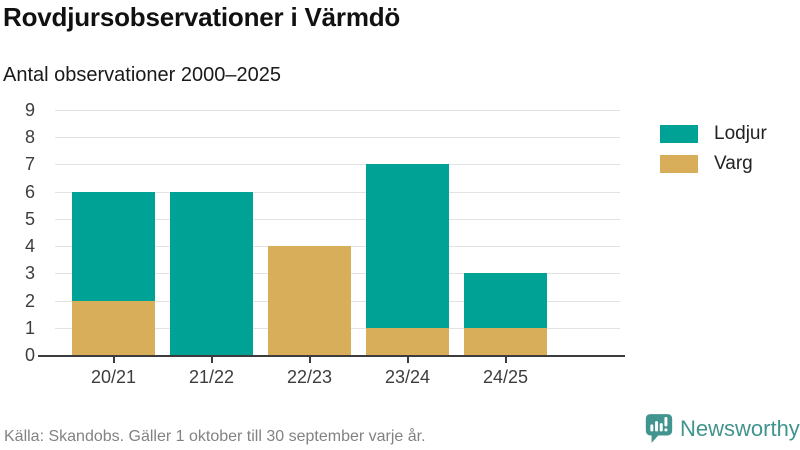 This screenshot has width=800, height=450. Describe the element at coordinates (29, 327) in the screenshot. I see `y-axis-tick-label: 1` at that location.